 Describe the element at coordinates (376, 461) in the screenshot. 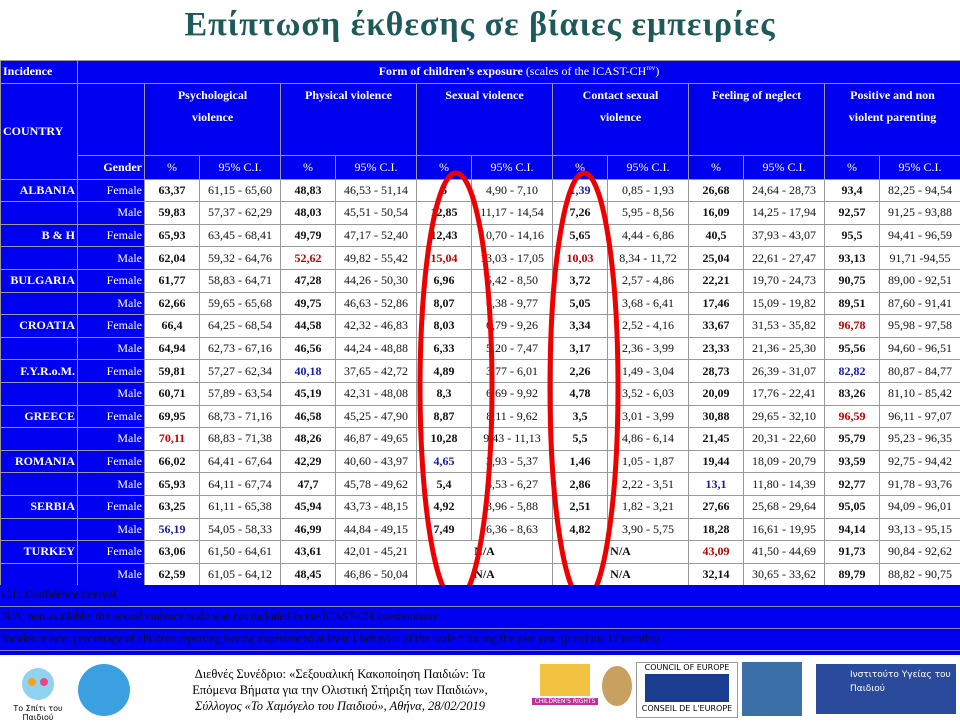

I see `ci-cell: 40,60 - 43,97` at that location.